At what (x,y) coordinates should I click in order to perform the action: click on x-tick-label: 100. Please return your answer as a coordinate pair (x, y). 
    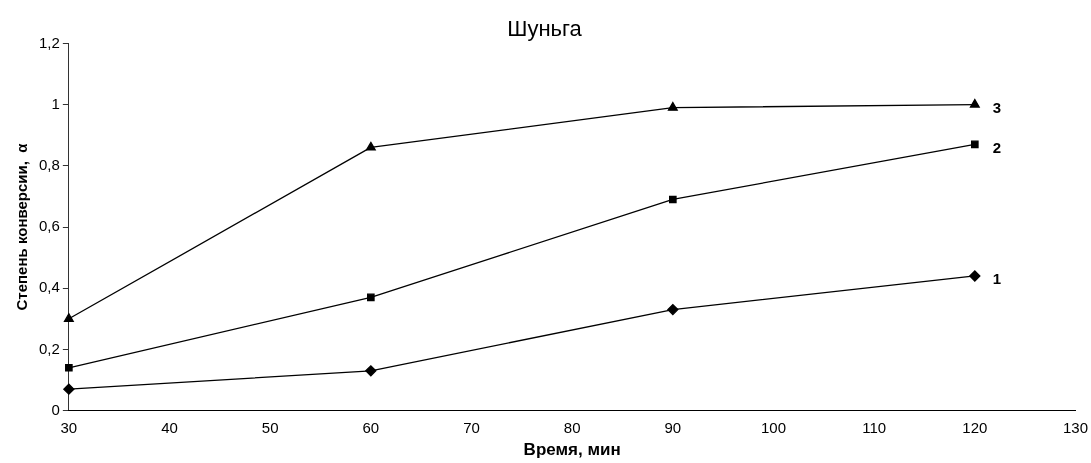
    Looking at the image, I should click on (773, 427).